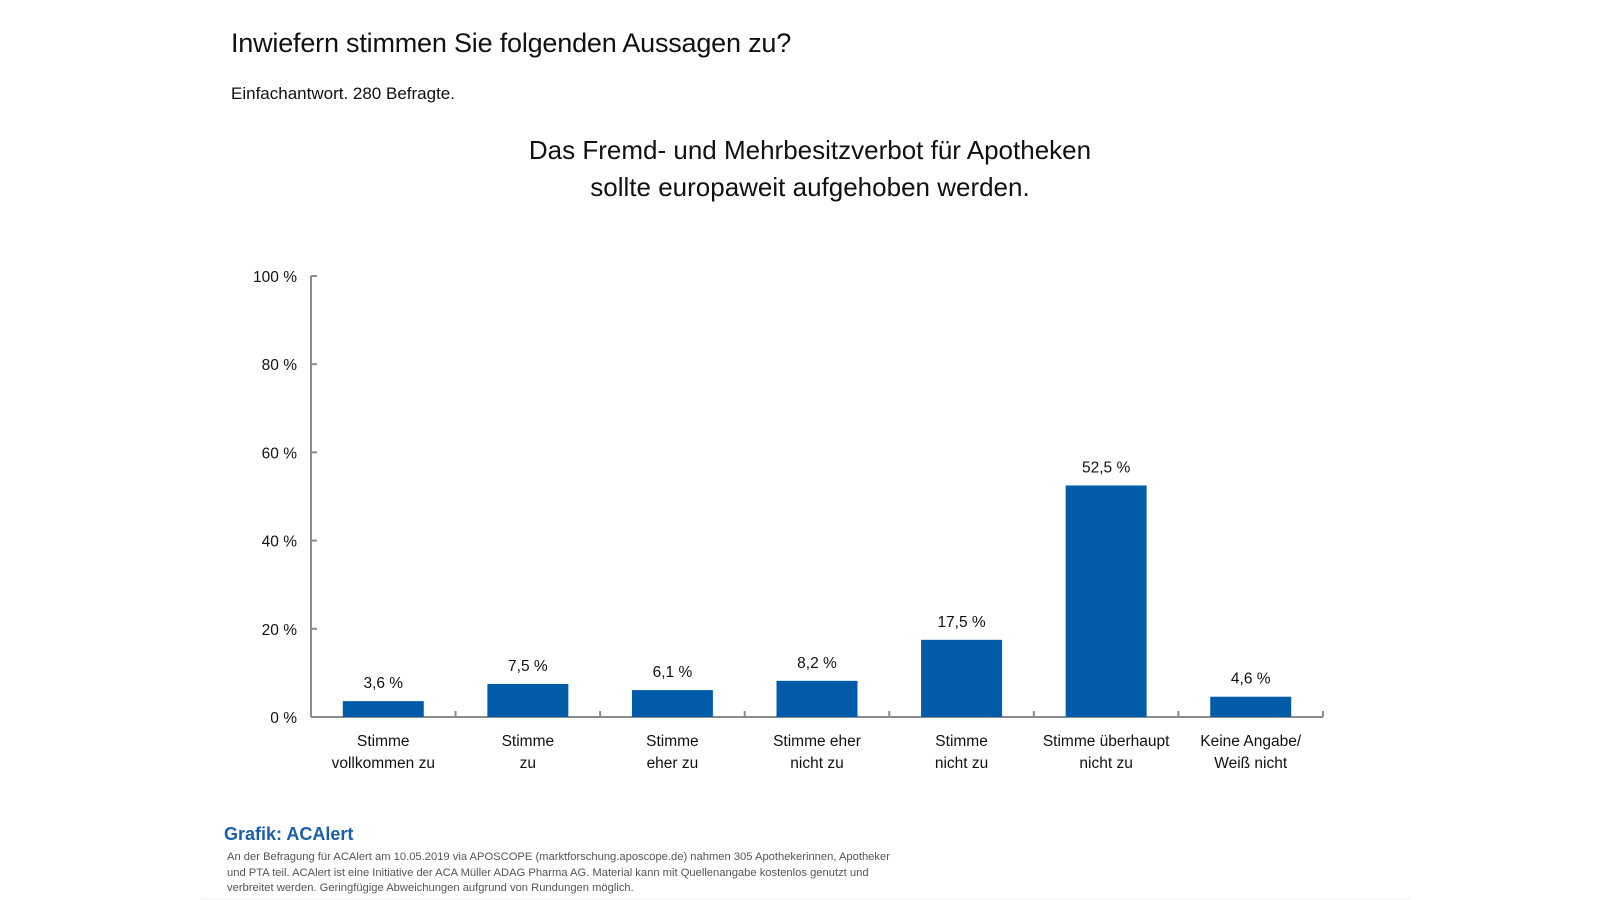 This screenshot has width=1600, height=900. I want to click on x-tick-label: eher zu, so click(673, 763).